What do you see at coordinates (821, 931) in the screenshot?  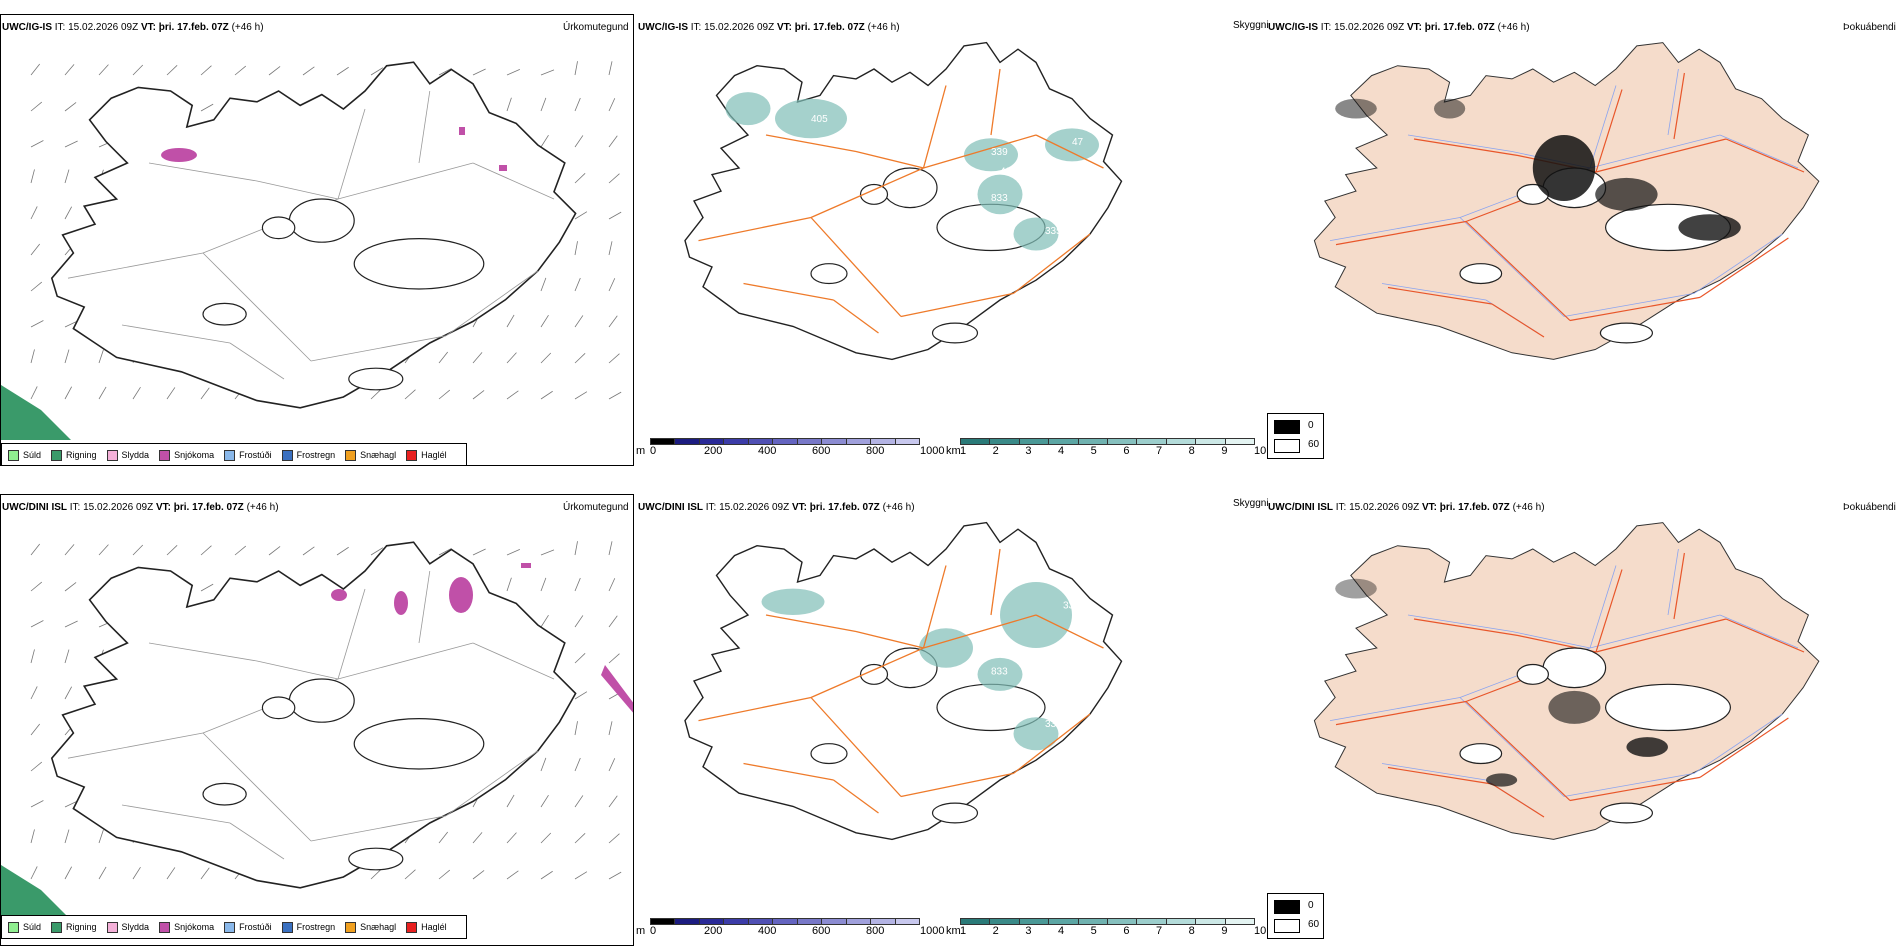 I see `elevation-scale-tick-label: 600` at bounding box center [821, 931].